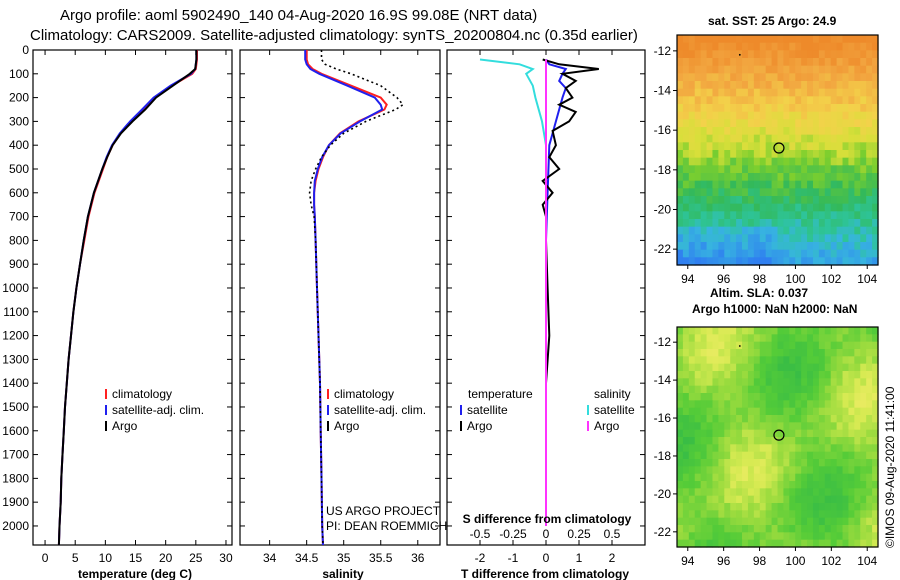 This screenshot has width=900, height=580. I want to click on sst_map-lon-label: 104, so click(867, 279).